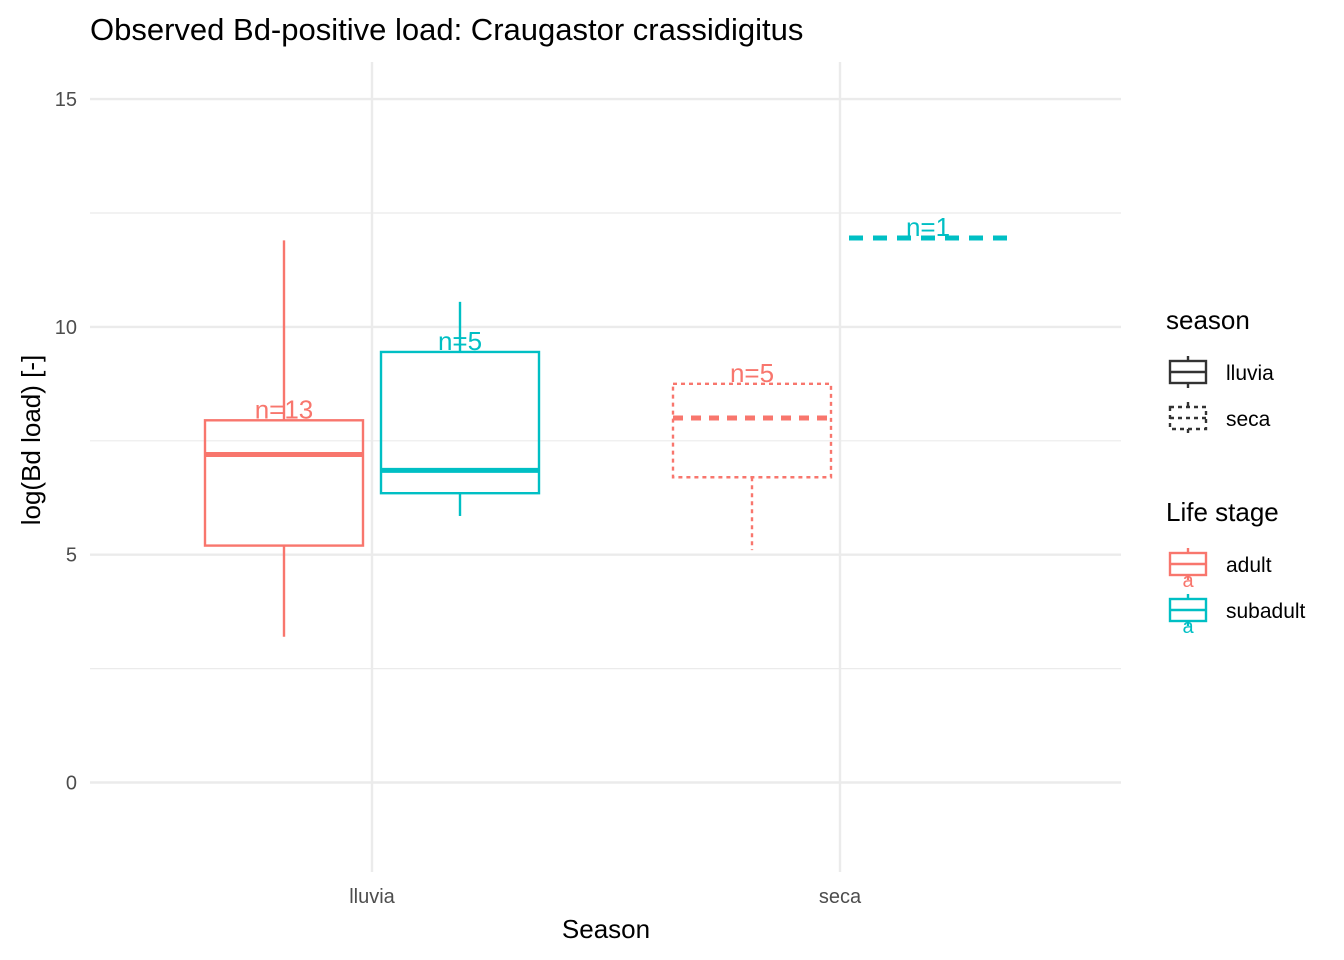 Image resolution: width=1344 pixels, height=960 pixels. What do you see at coordinates (606, 929) in the screenshot?
I see `x-axis-label: Season` at bounding box center [606, 929].